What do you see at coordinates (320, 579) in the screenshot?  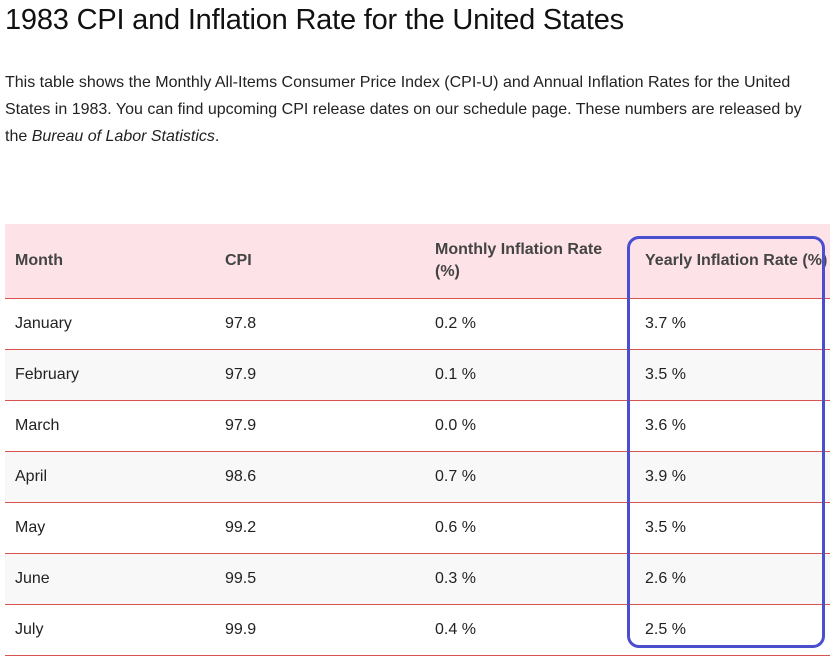 I see `cell-cpi: 99.5` at bounding box center [320, 579].